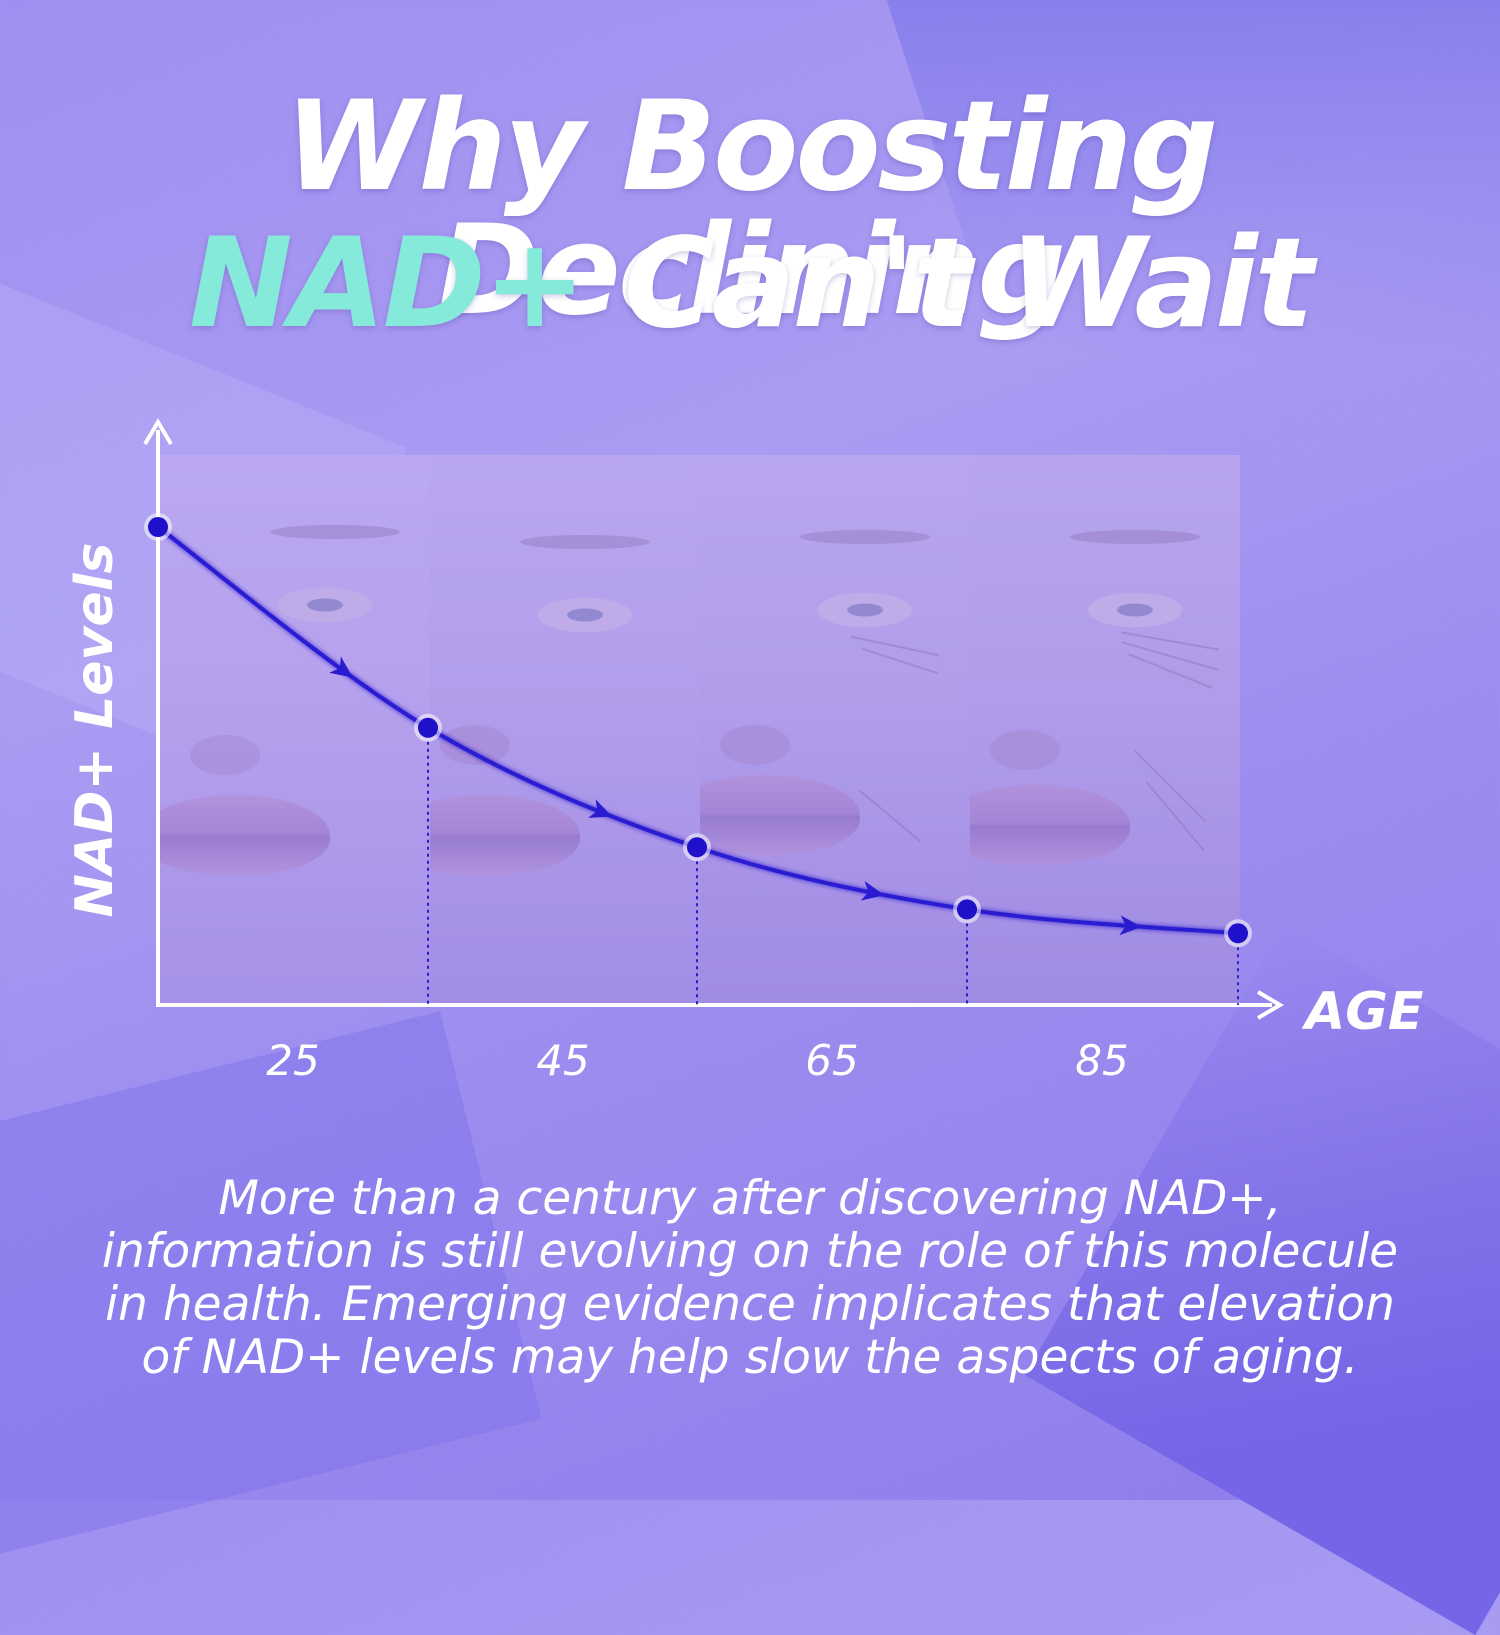 The image size is (1500, 1635). I want to click on x-axis-label: AGE, so click(1364, 1012).